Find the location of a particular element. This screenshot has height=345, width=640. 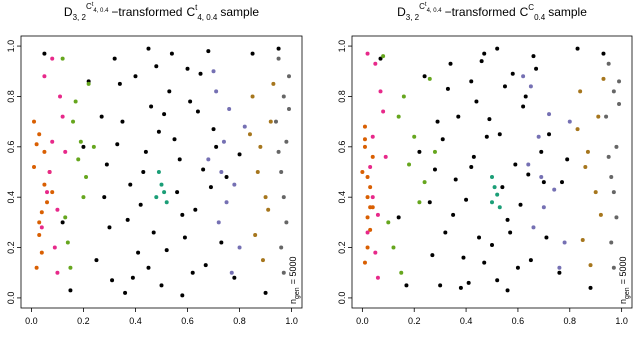

x-tick-label: 1.0 is located at coordinates (621, 321).